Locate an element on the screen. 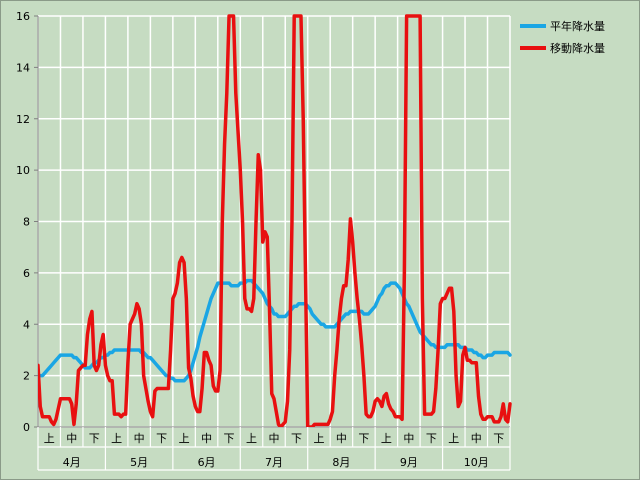 The image size is (640, 480). y-tick-label: 8 is located at coordinates (26, 222).